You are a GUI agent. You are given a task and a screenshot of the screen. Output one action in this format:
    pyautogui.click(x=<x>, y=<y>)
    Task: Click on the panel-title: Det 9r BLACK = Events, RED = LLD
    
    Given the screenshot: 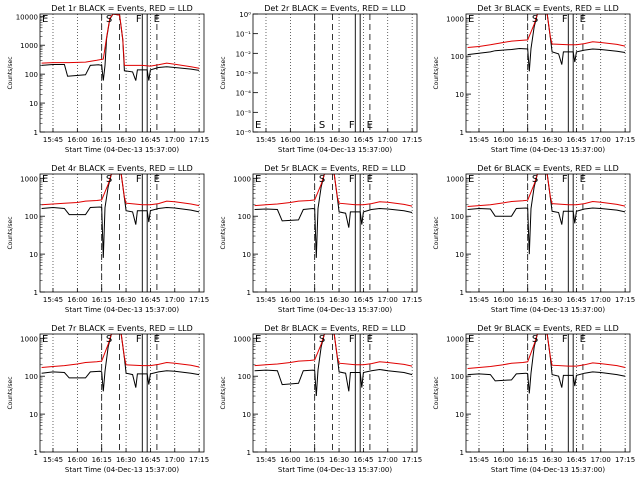 What is the action you would take?
    pyautogui.click(x=548, y=328)
    